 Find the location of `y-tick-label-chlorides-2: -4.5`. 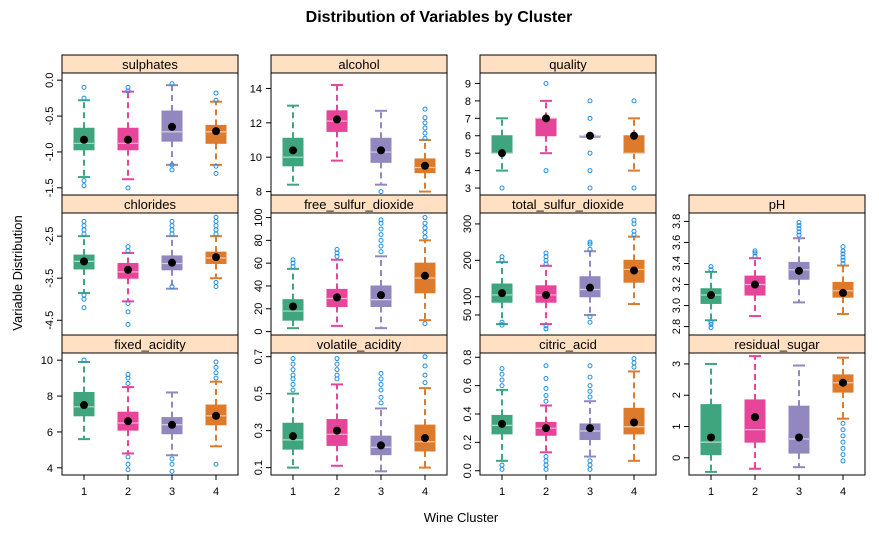

y-tick-label-chlorides-2: -4.5 is located at coordinates (50, 320).